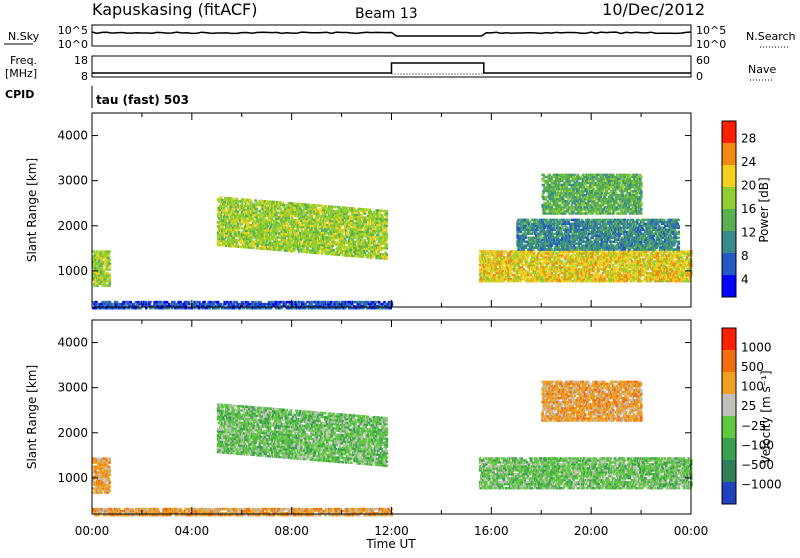 This screenshot has height=558, width=800. What do you see at coordinates (762, 69) in the screenshot?
I see `nave-label: Nave` at bounding box center [762, 69].